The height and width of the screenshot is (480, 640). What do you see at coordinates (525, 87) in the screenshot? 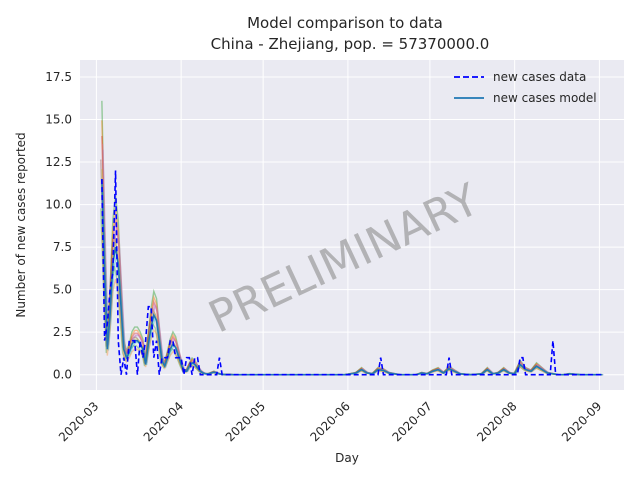
I see `legend: new cases data new cases model` at bounding box center [525, 87].